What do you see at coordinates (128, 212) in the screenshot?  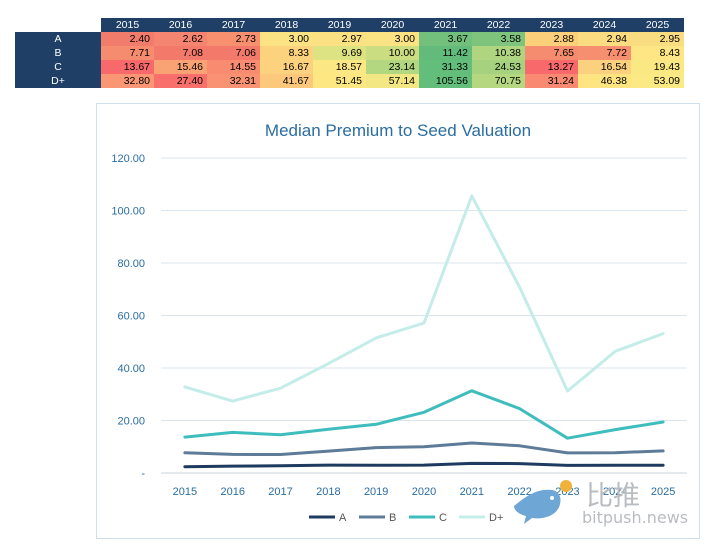 I see `y-tick-label: 100.00` at bounding box center [128, 212].